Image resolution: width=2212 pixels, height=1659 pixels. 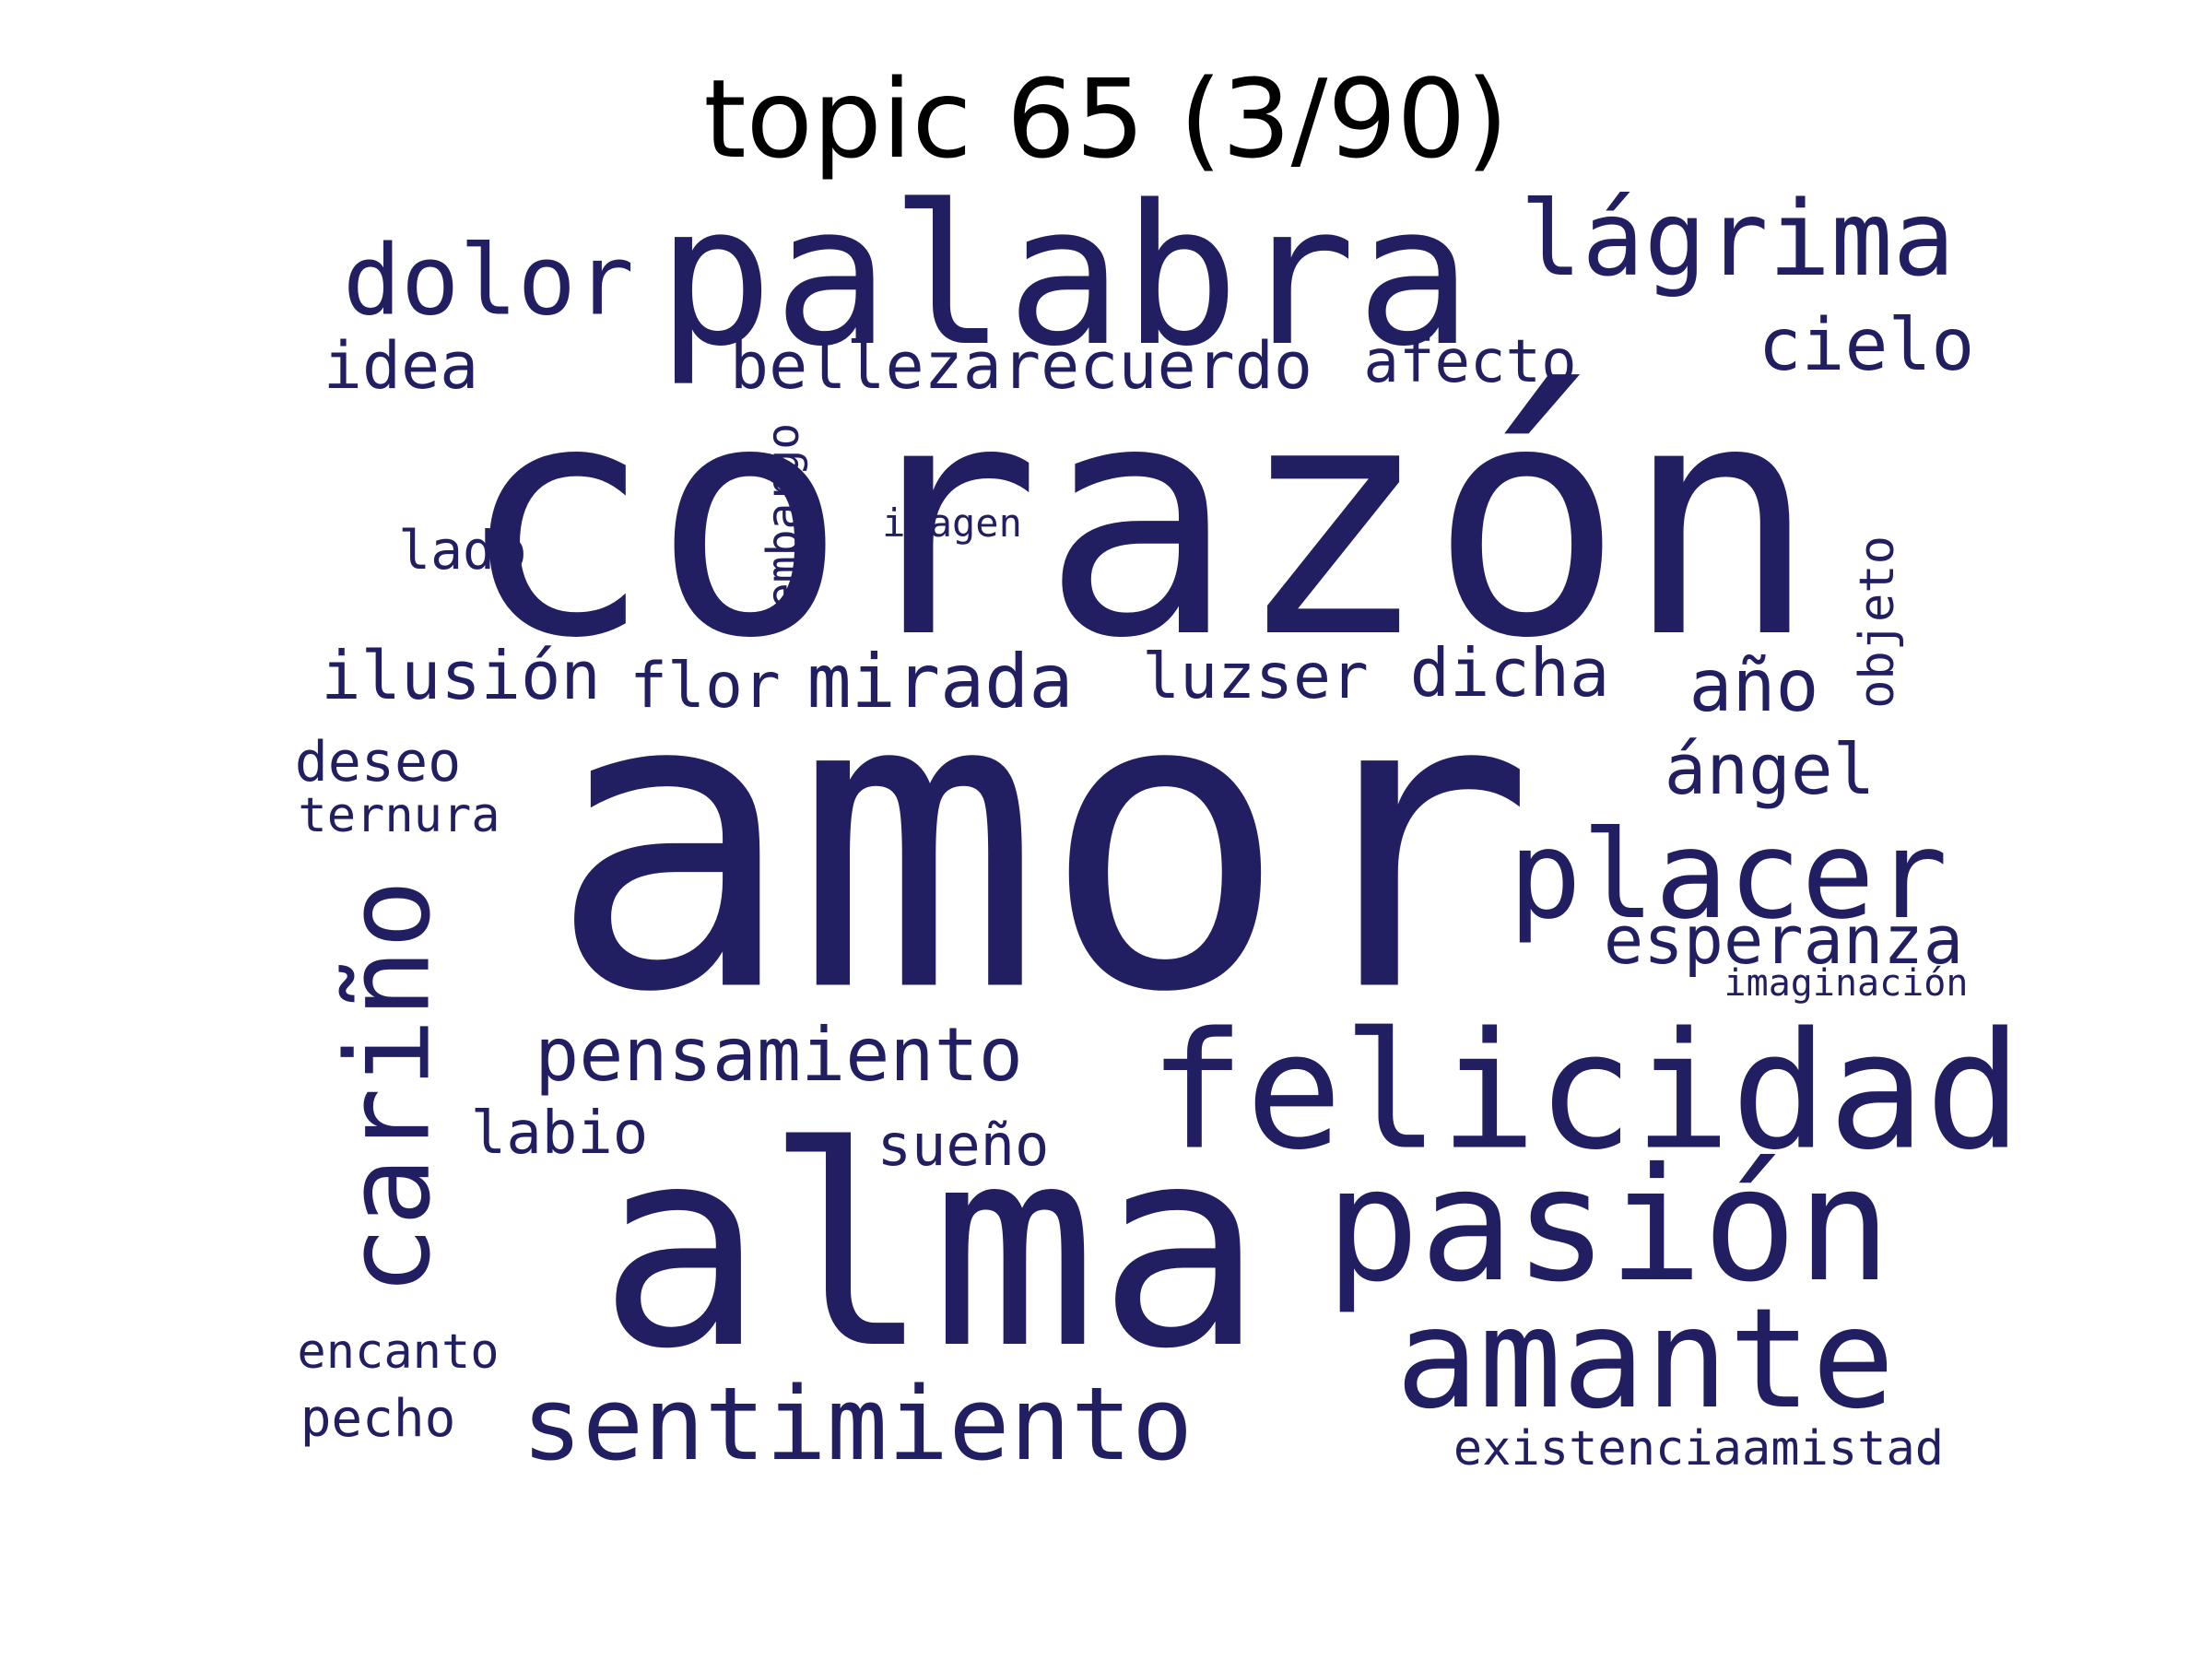 I want to click on word-sueno: sueño, so click(x=963, y=1145).